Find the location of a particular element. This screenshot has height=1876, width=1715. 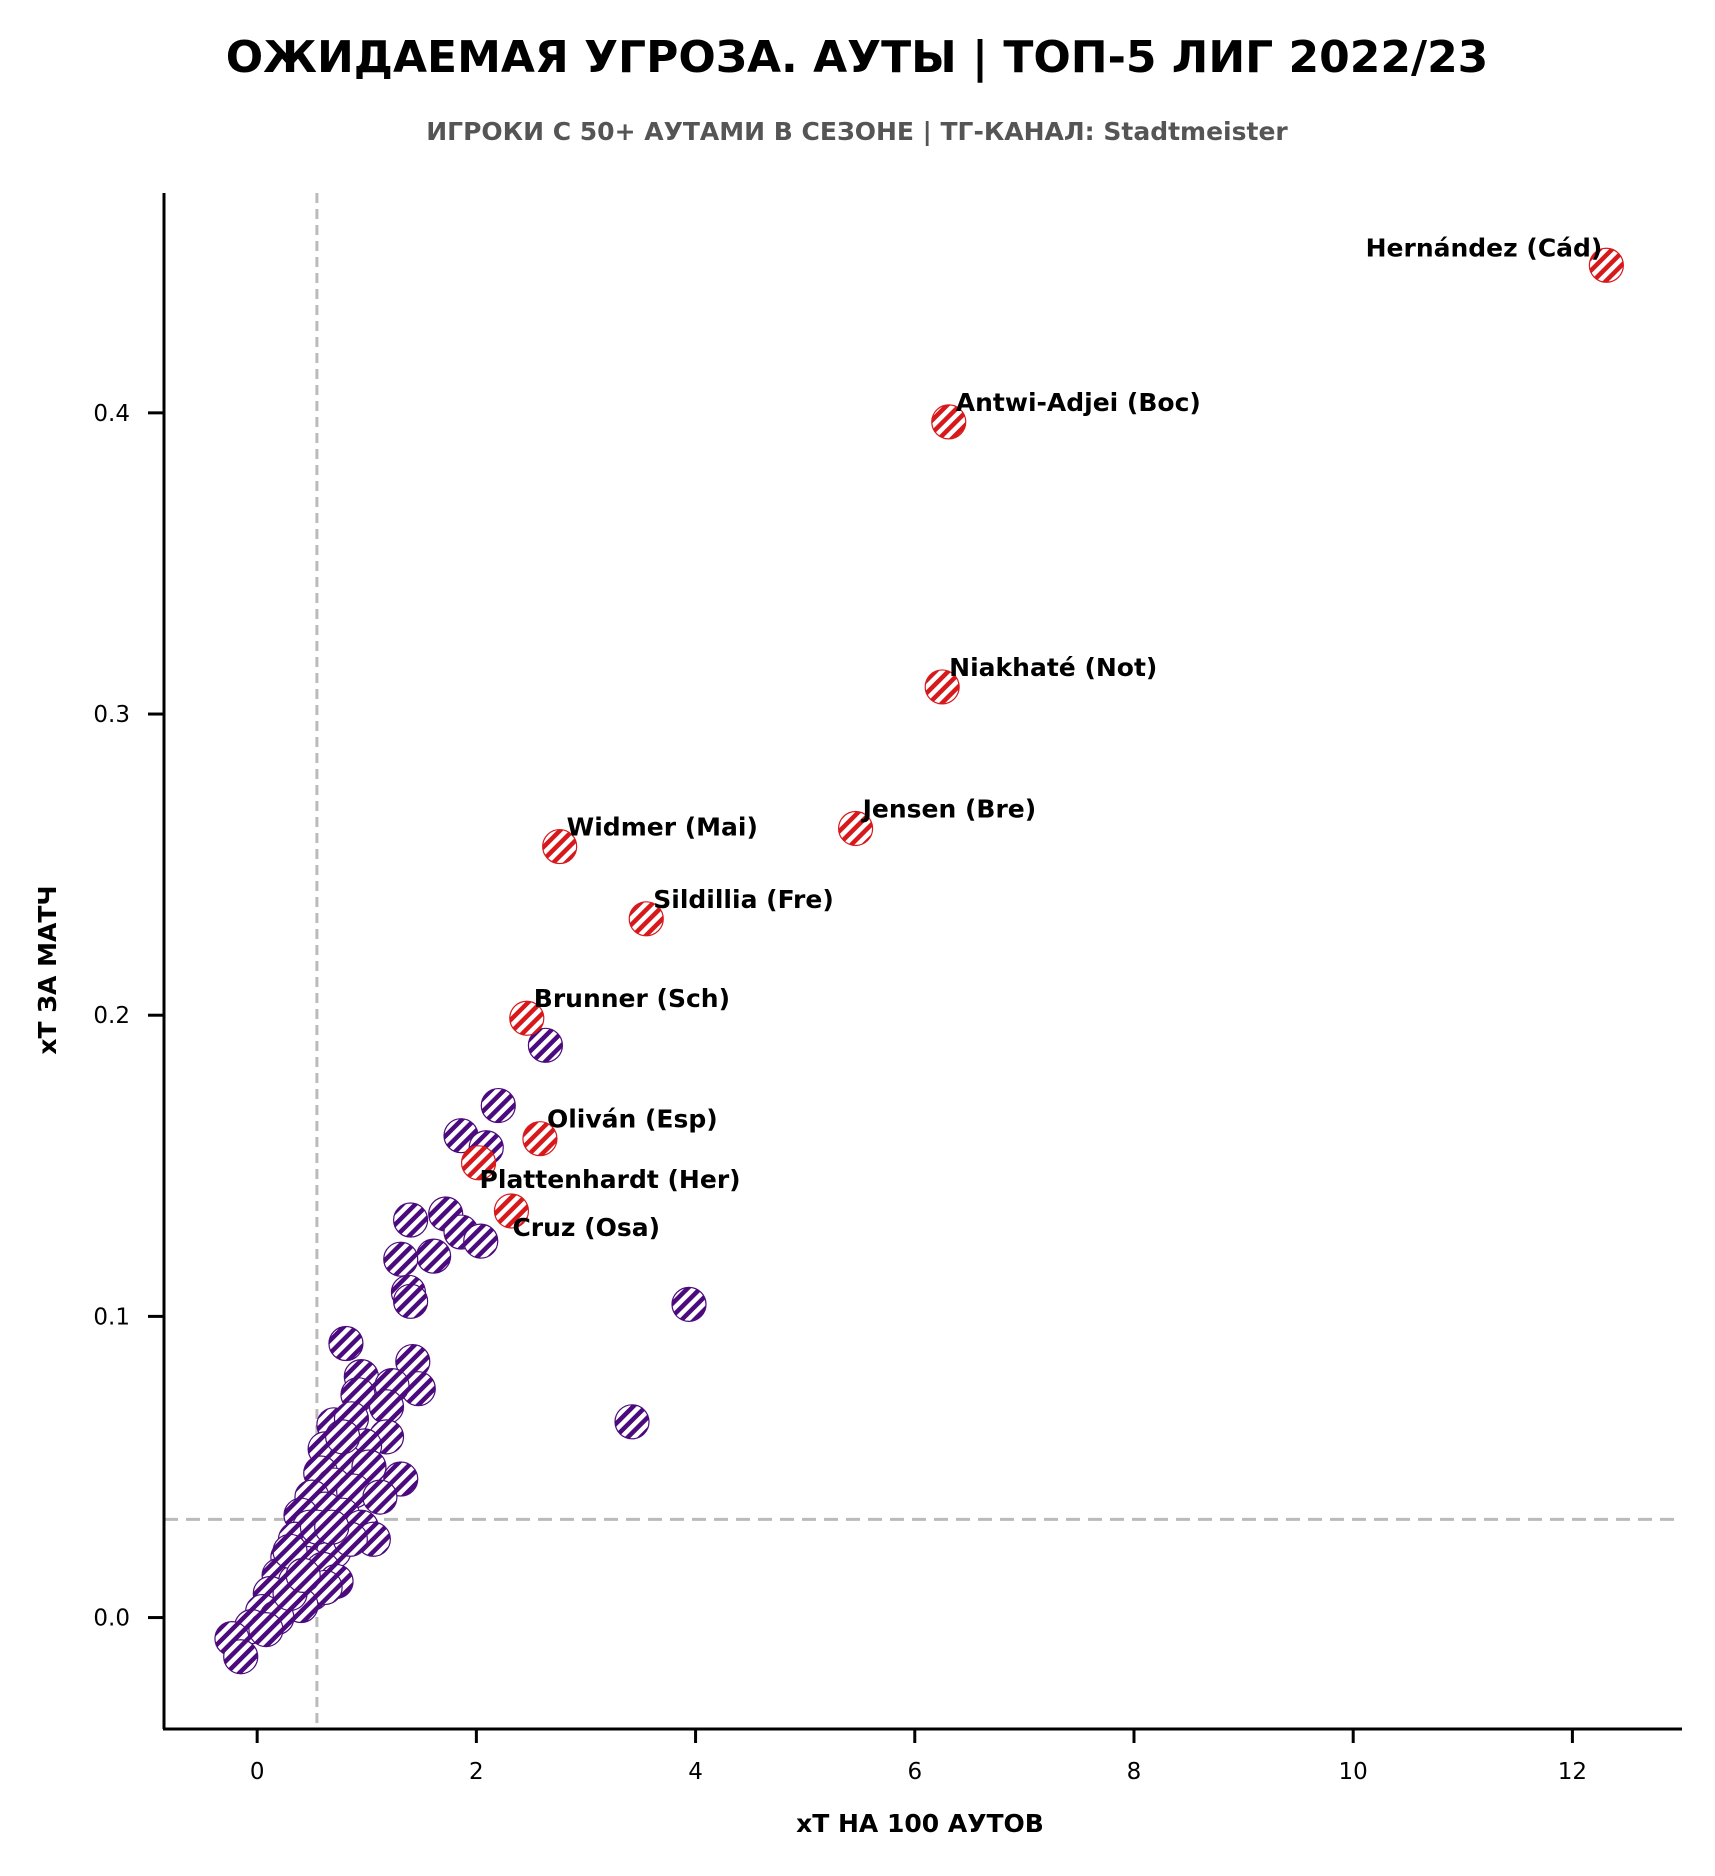

point-label: Oliván (Esp) is located at coordinates (632, 1119).